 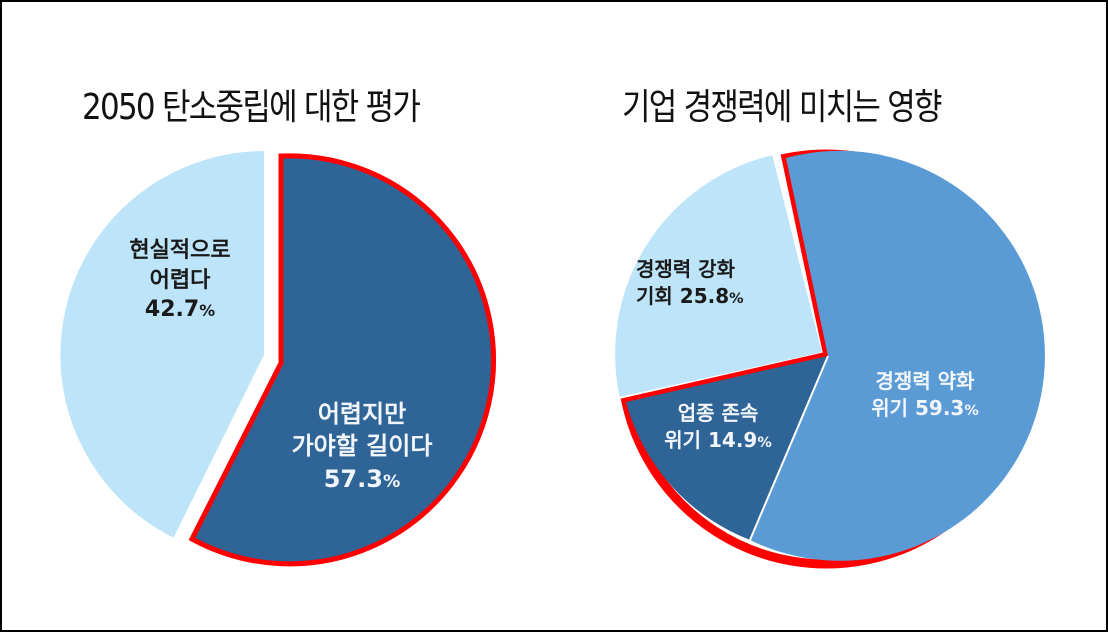 What do you see at coordinates (251, 107) in the screenshot?
I see `left-chart-title: 2050 탄소중립에 대한 평가` at bounding box center [251, 107].